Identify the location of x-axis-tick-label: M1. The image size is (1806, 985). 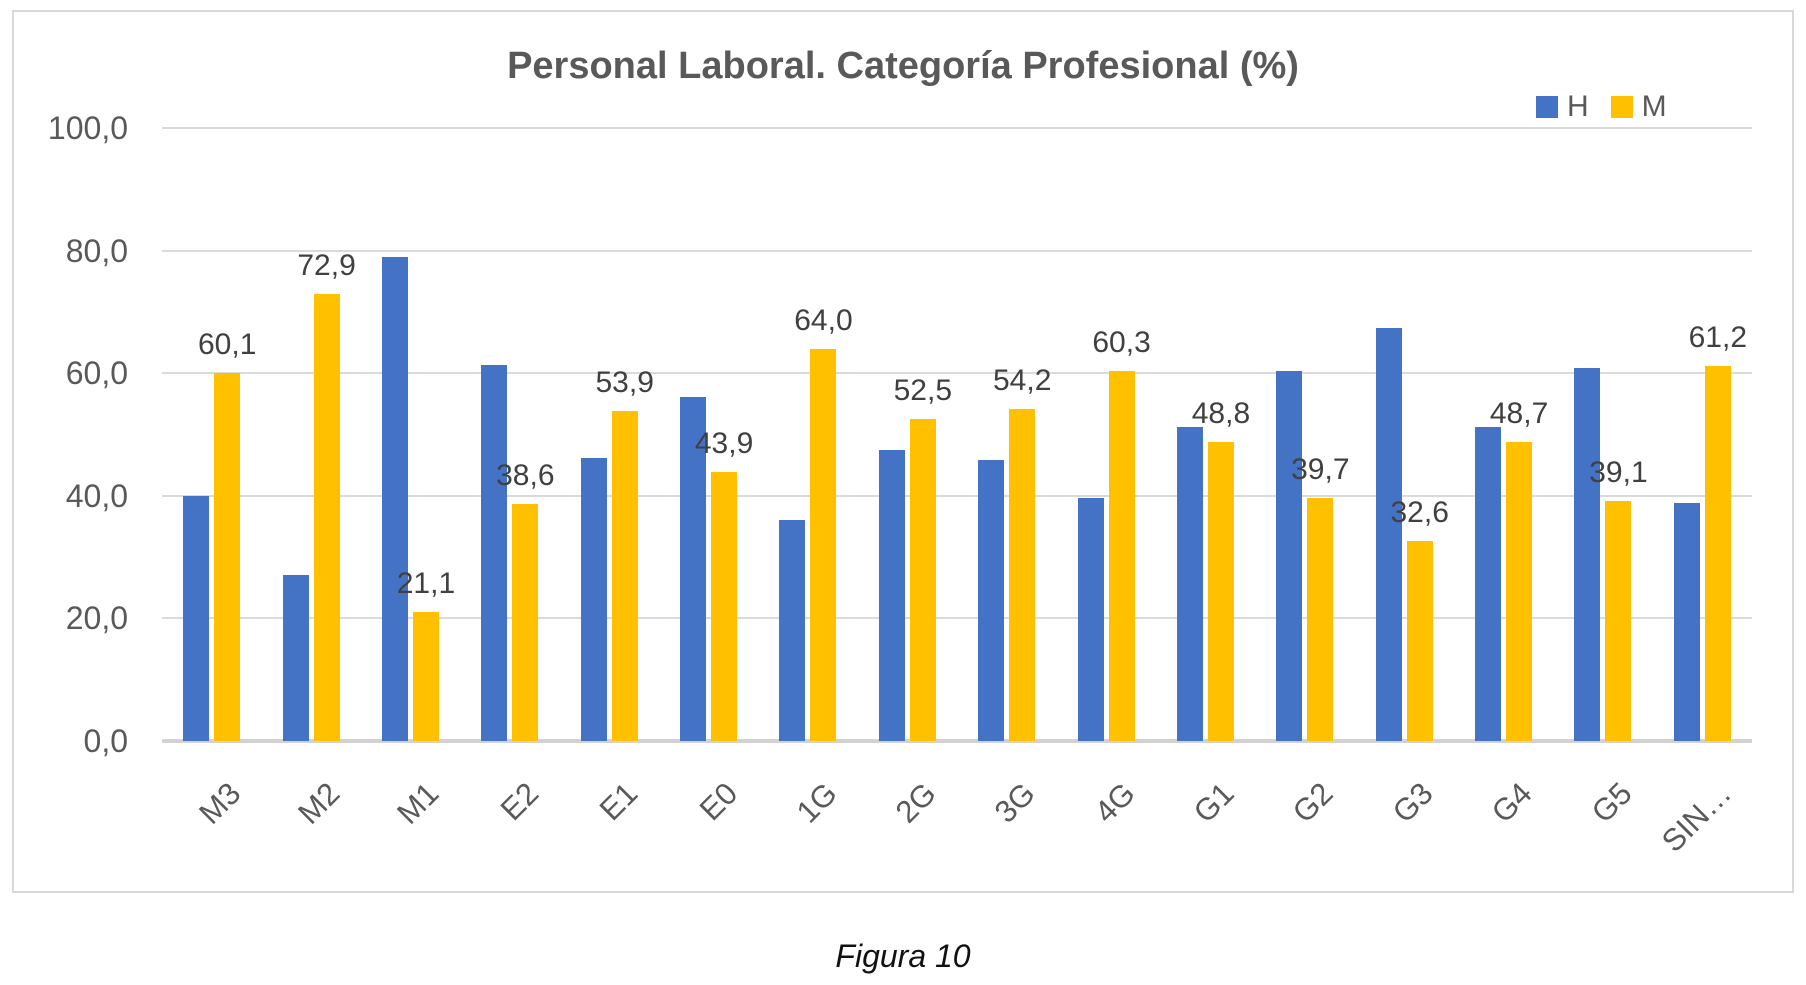
(418, 803).